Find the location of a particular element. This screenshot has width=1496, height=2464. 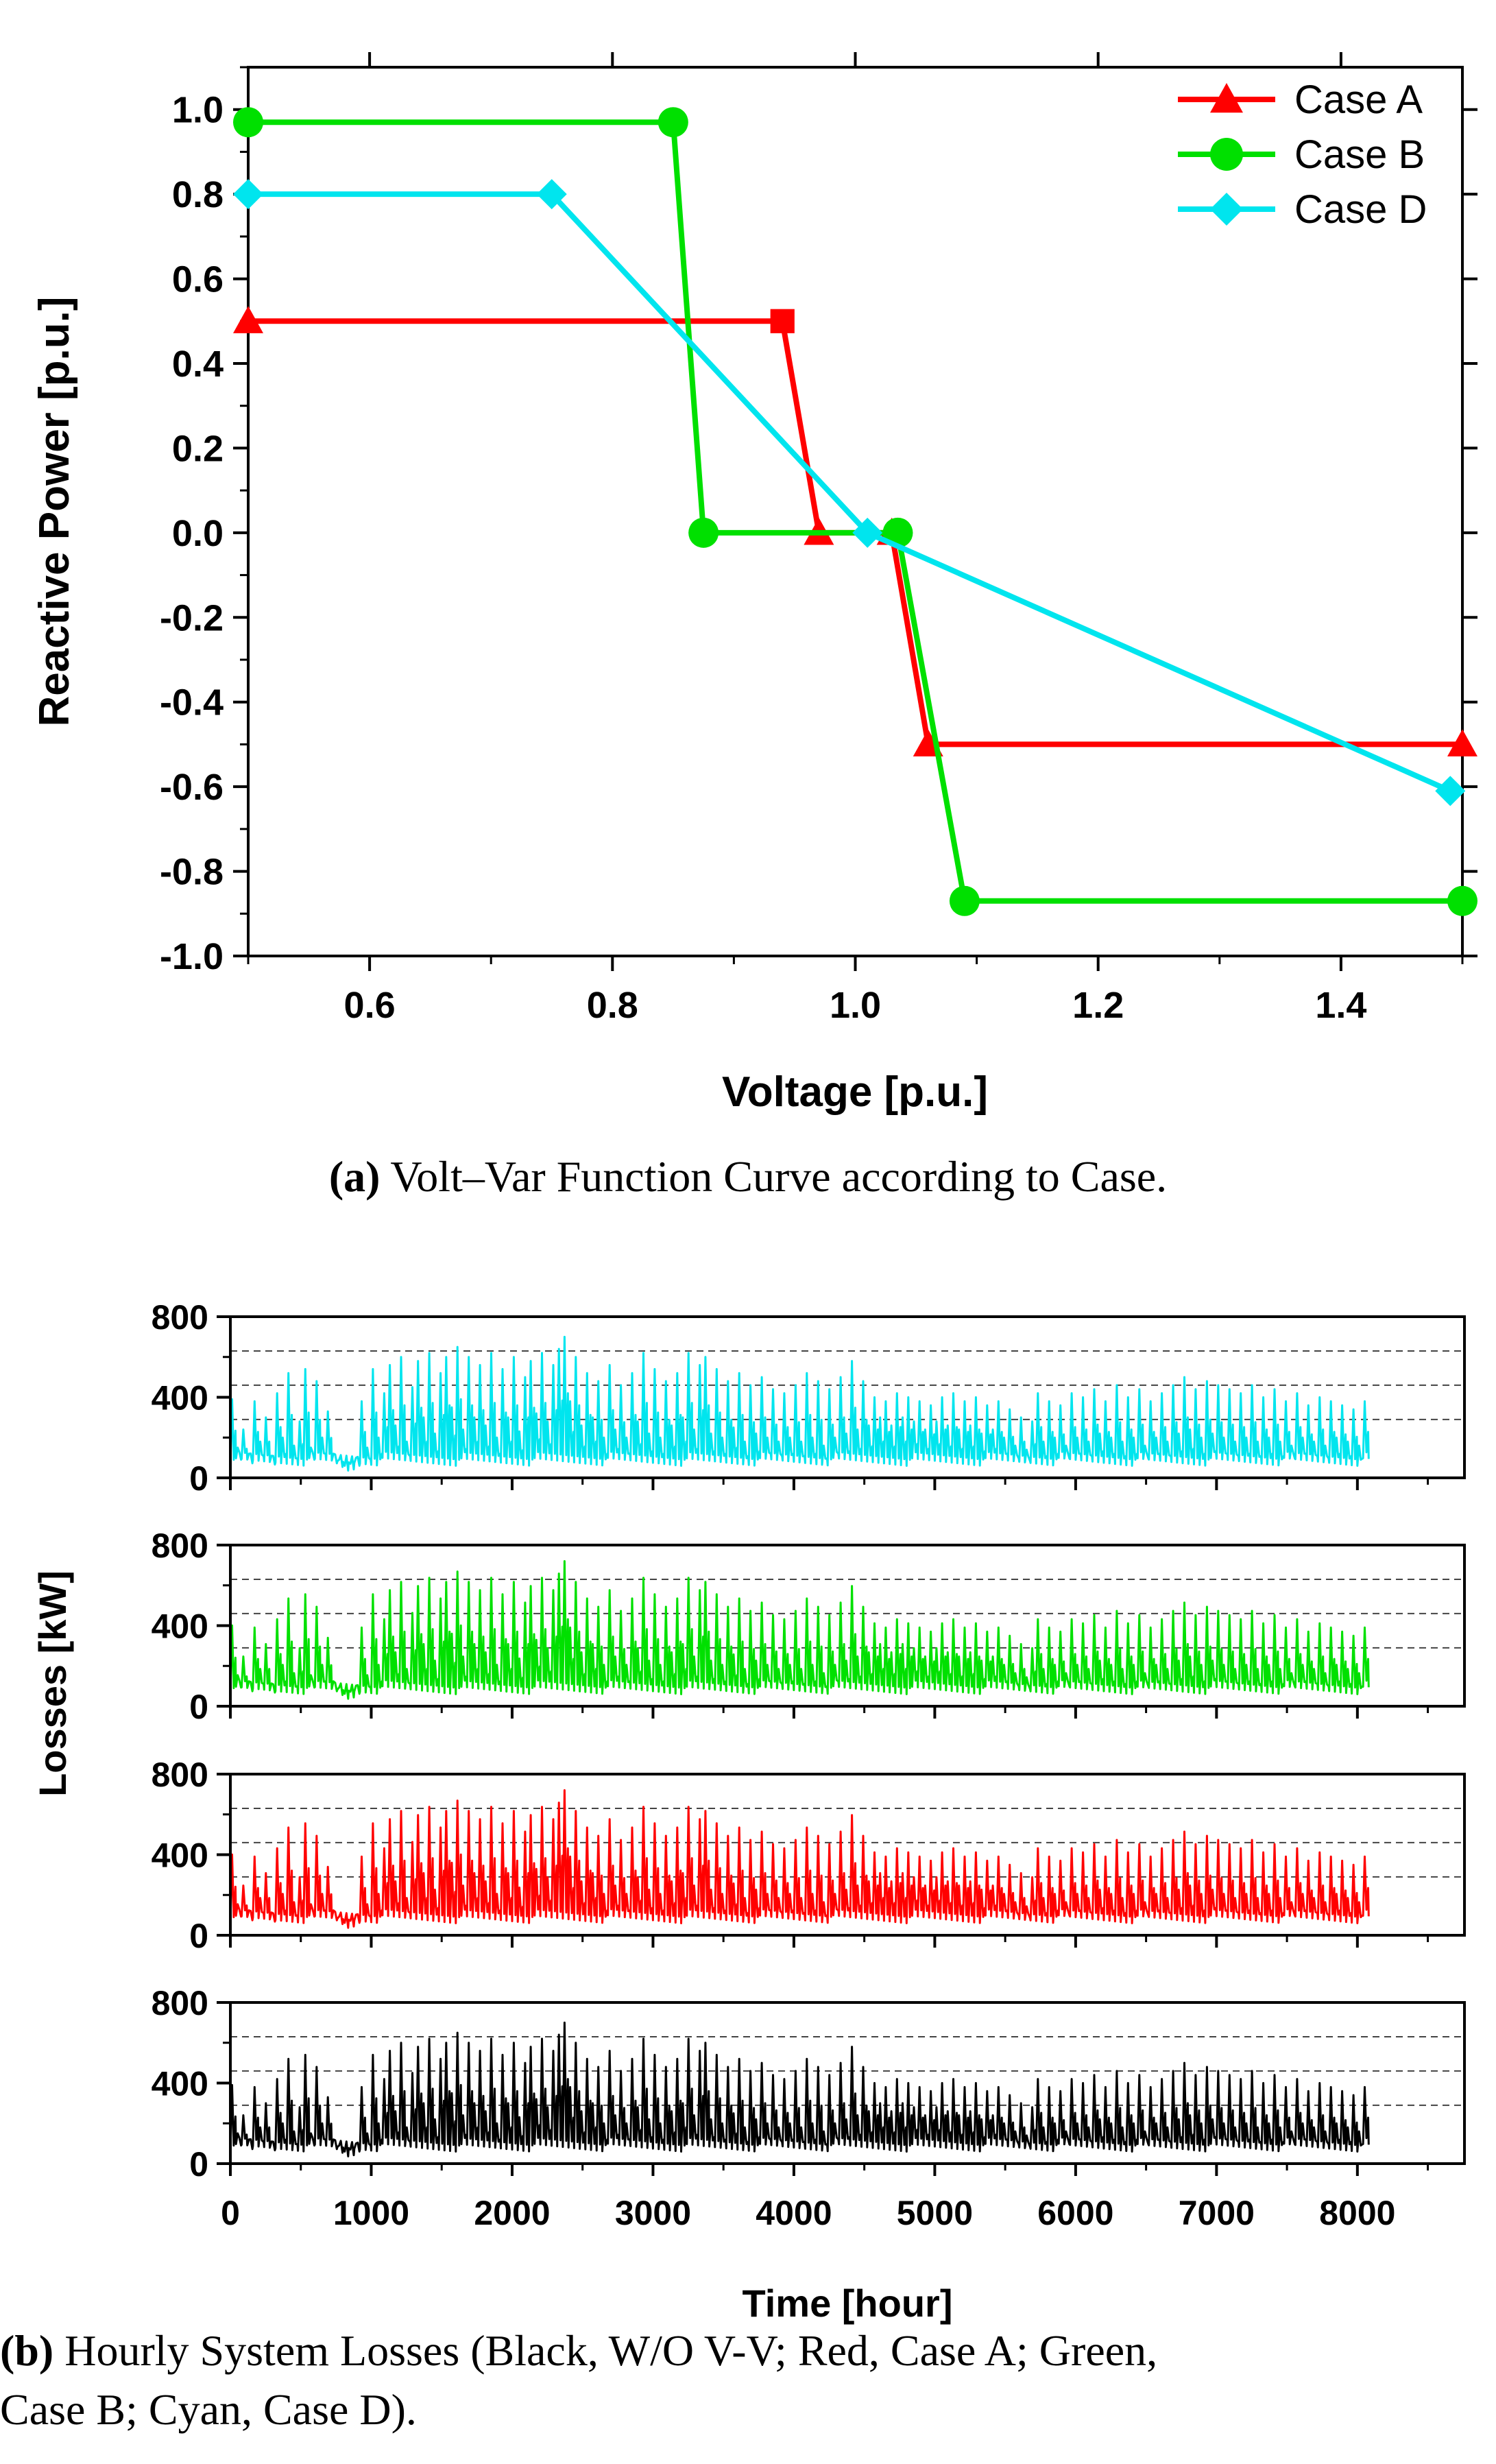

x-tick-label: 6000 is located at coordinates (1075, 2213).